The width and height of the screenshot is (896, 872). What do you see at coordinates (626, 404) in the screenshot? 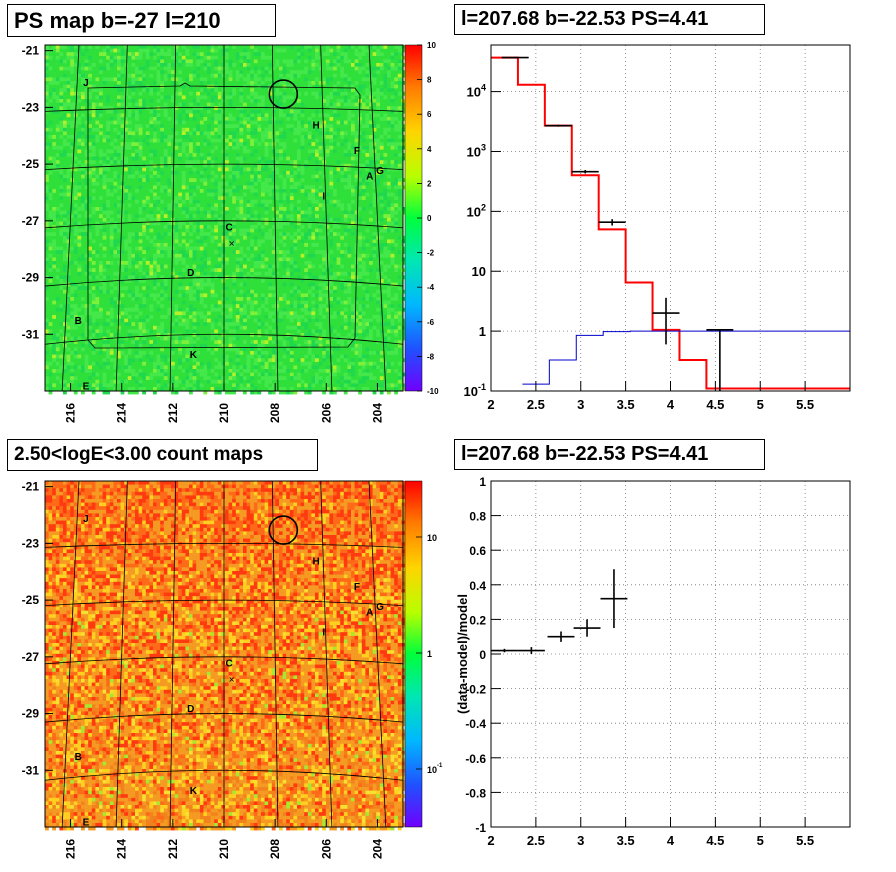
I see `x-tick-label: 3.5` at bounding box center [626, 404].